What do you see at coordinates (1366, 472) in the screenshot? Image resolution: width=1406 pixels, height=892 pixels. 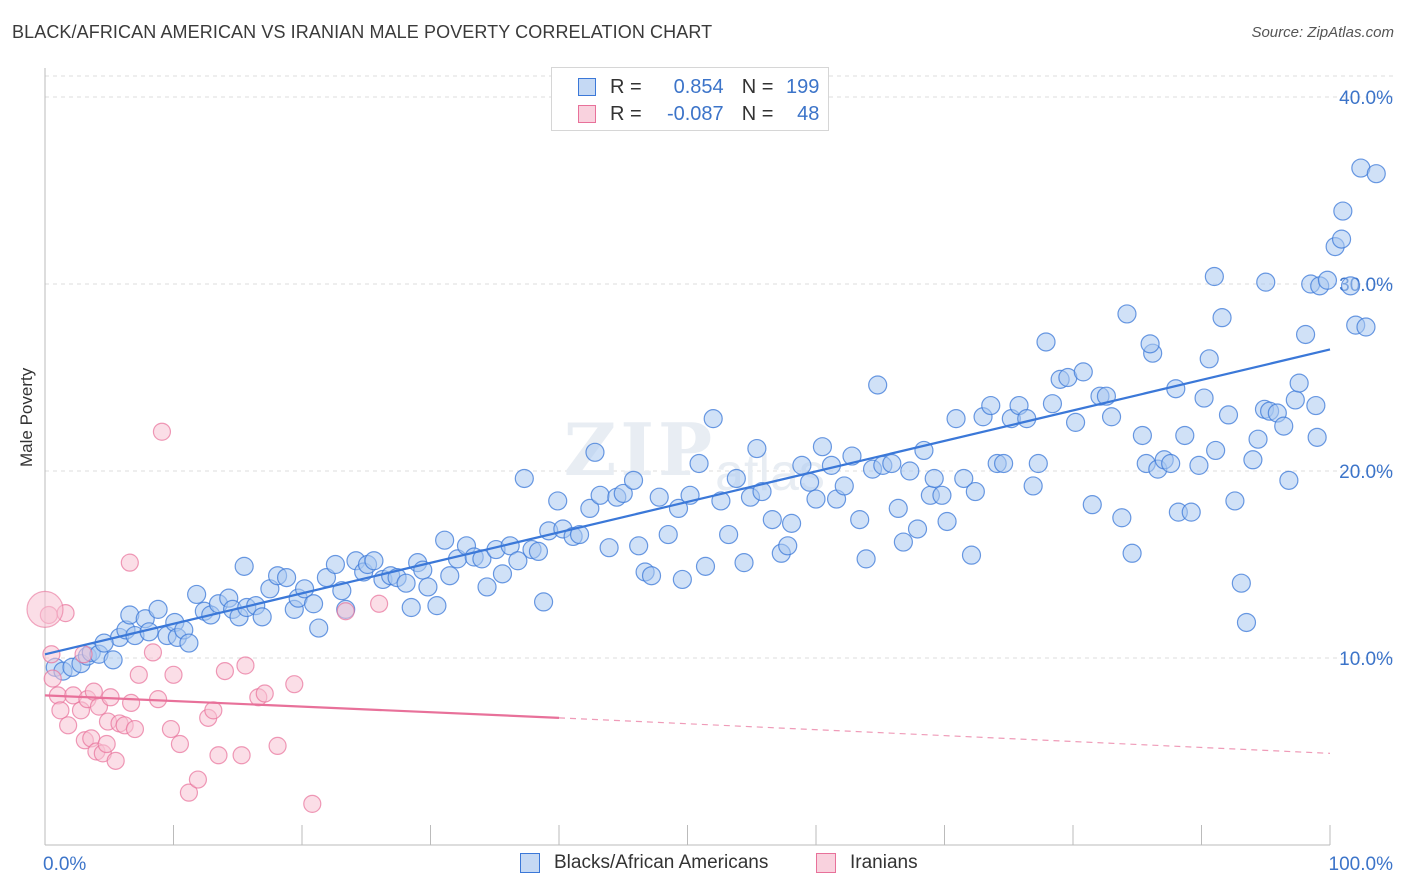 I see `y-tick-label: 20.0%` at bounding box center [1366, 472].